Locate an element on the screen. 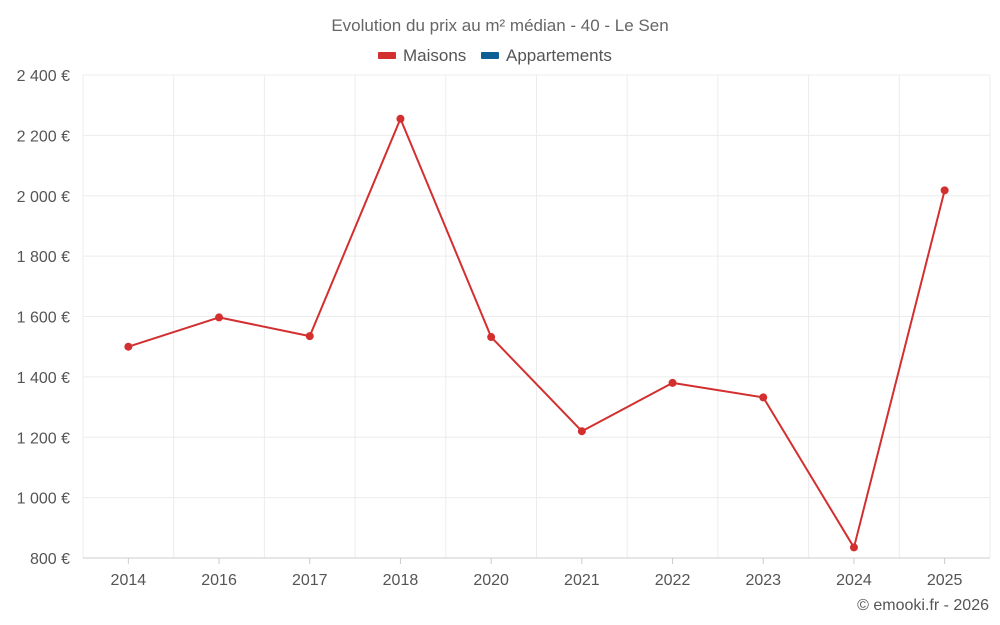  legend: Maisons Appartements is located at coordinates (495, 55).